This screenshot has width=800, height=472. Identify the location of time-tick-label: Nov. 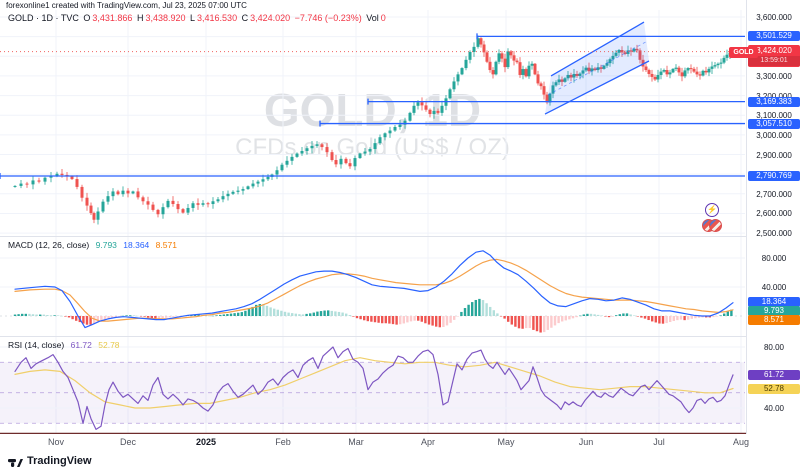
(56, 442).